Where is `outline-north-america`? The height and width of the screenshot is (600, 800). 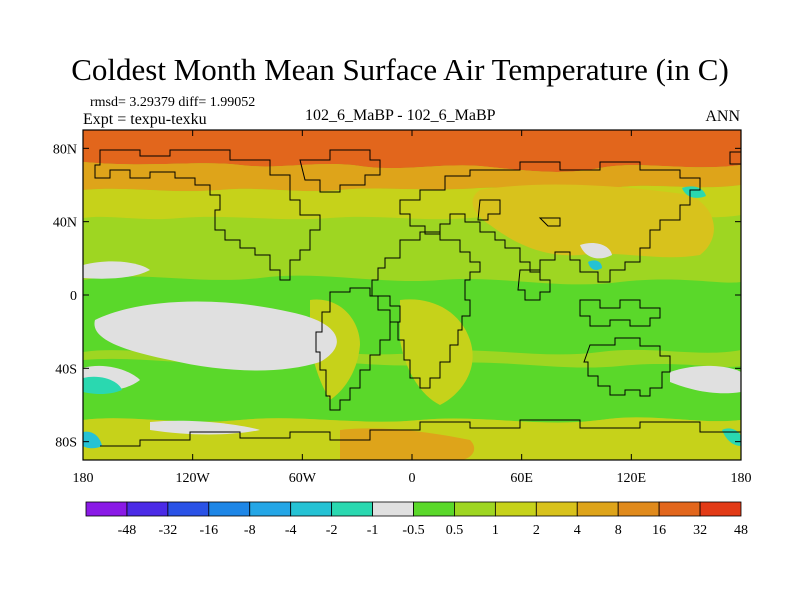
outline-north-america is located at coordinates (207, 215).